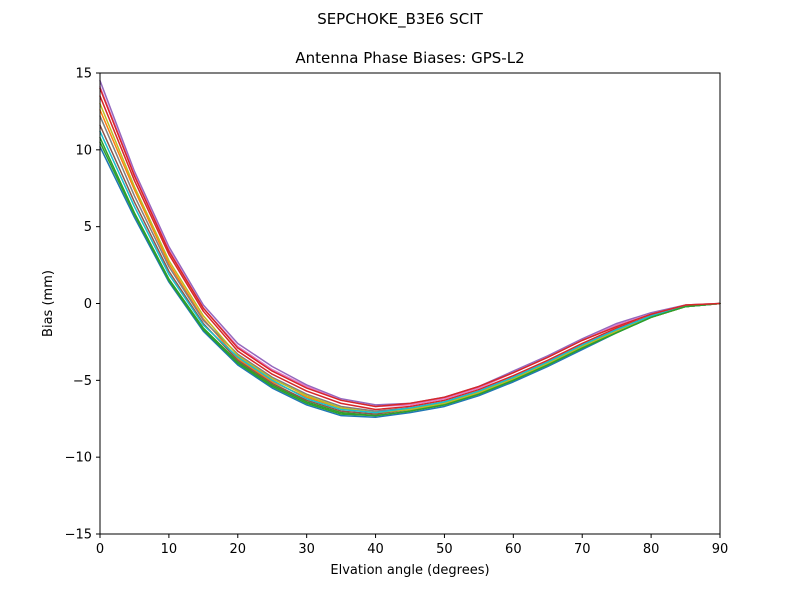 This screenshot has width=800, height=604. What do you see at coordinates (238, 549) in the screenshot?
I see `x-tick-label: 20` at bounding box center [238, 549].